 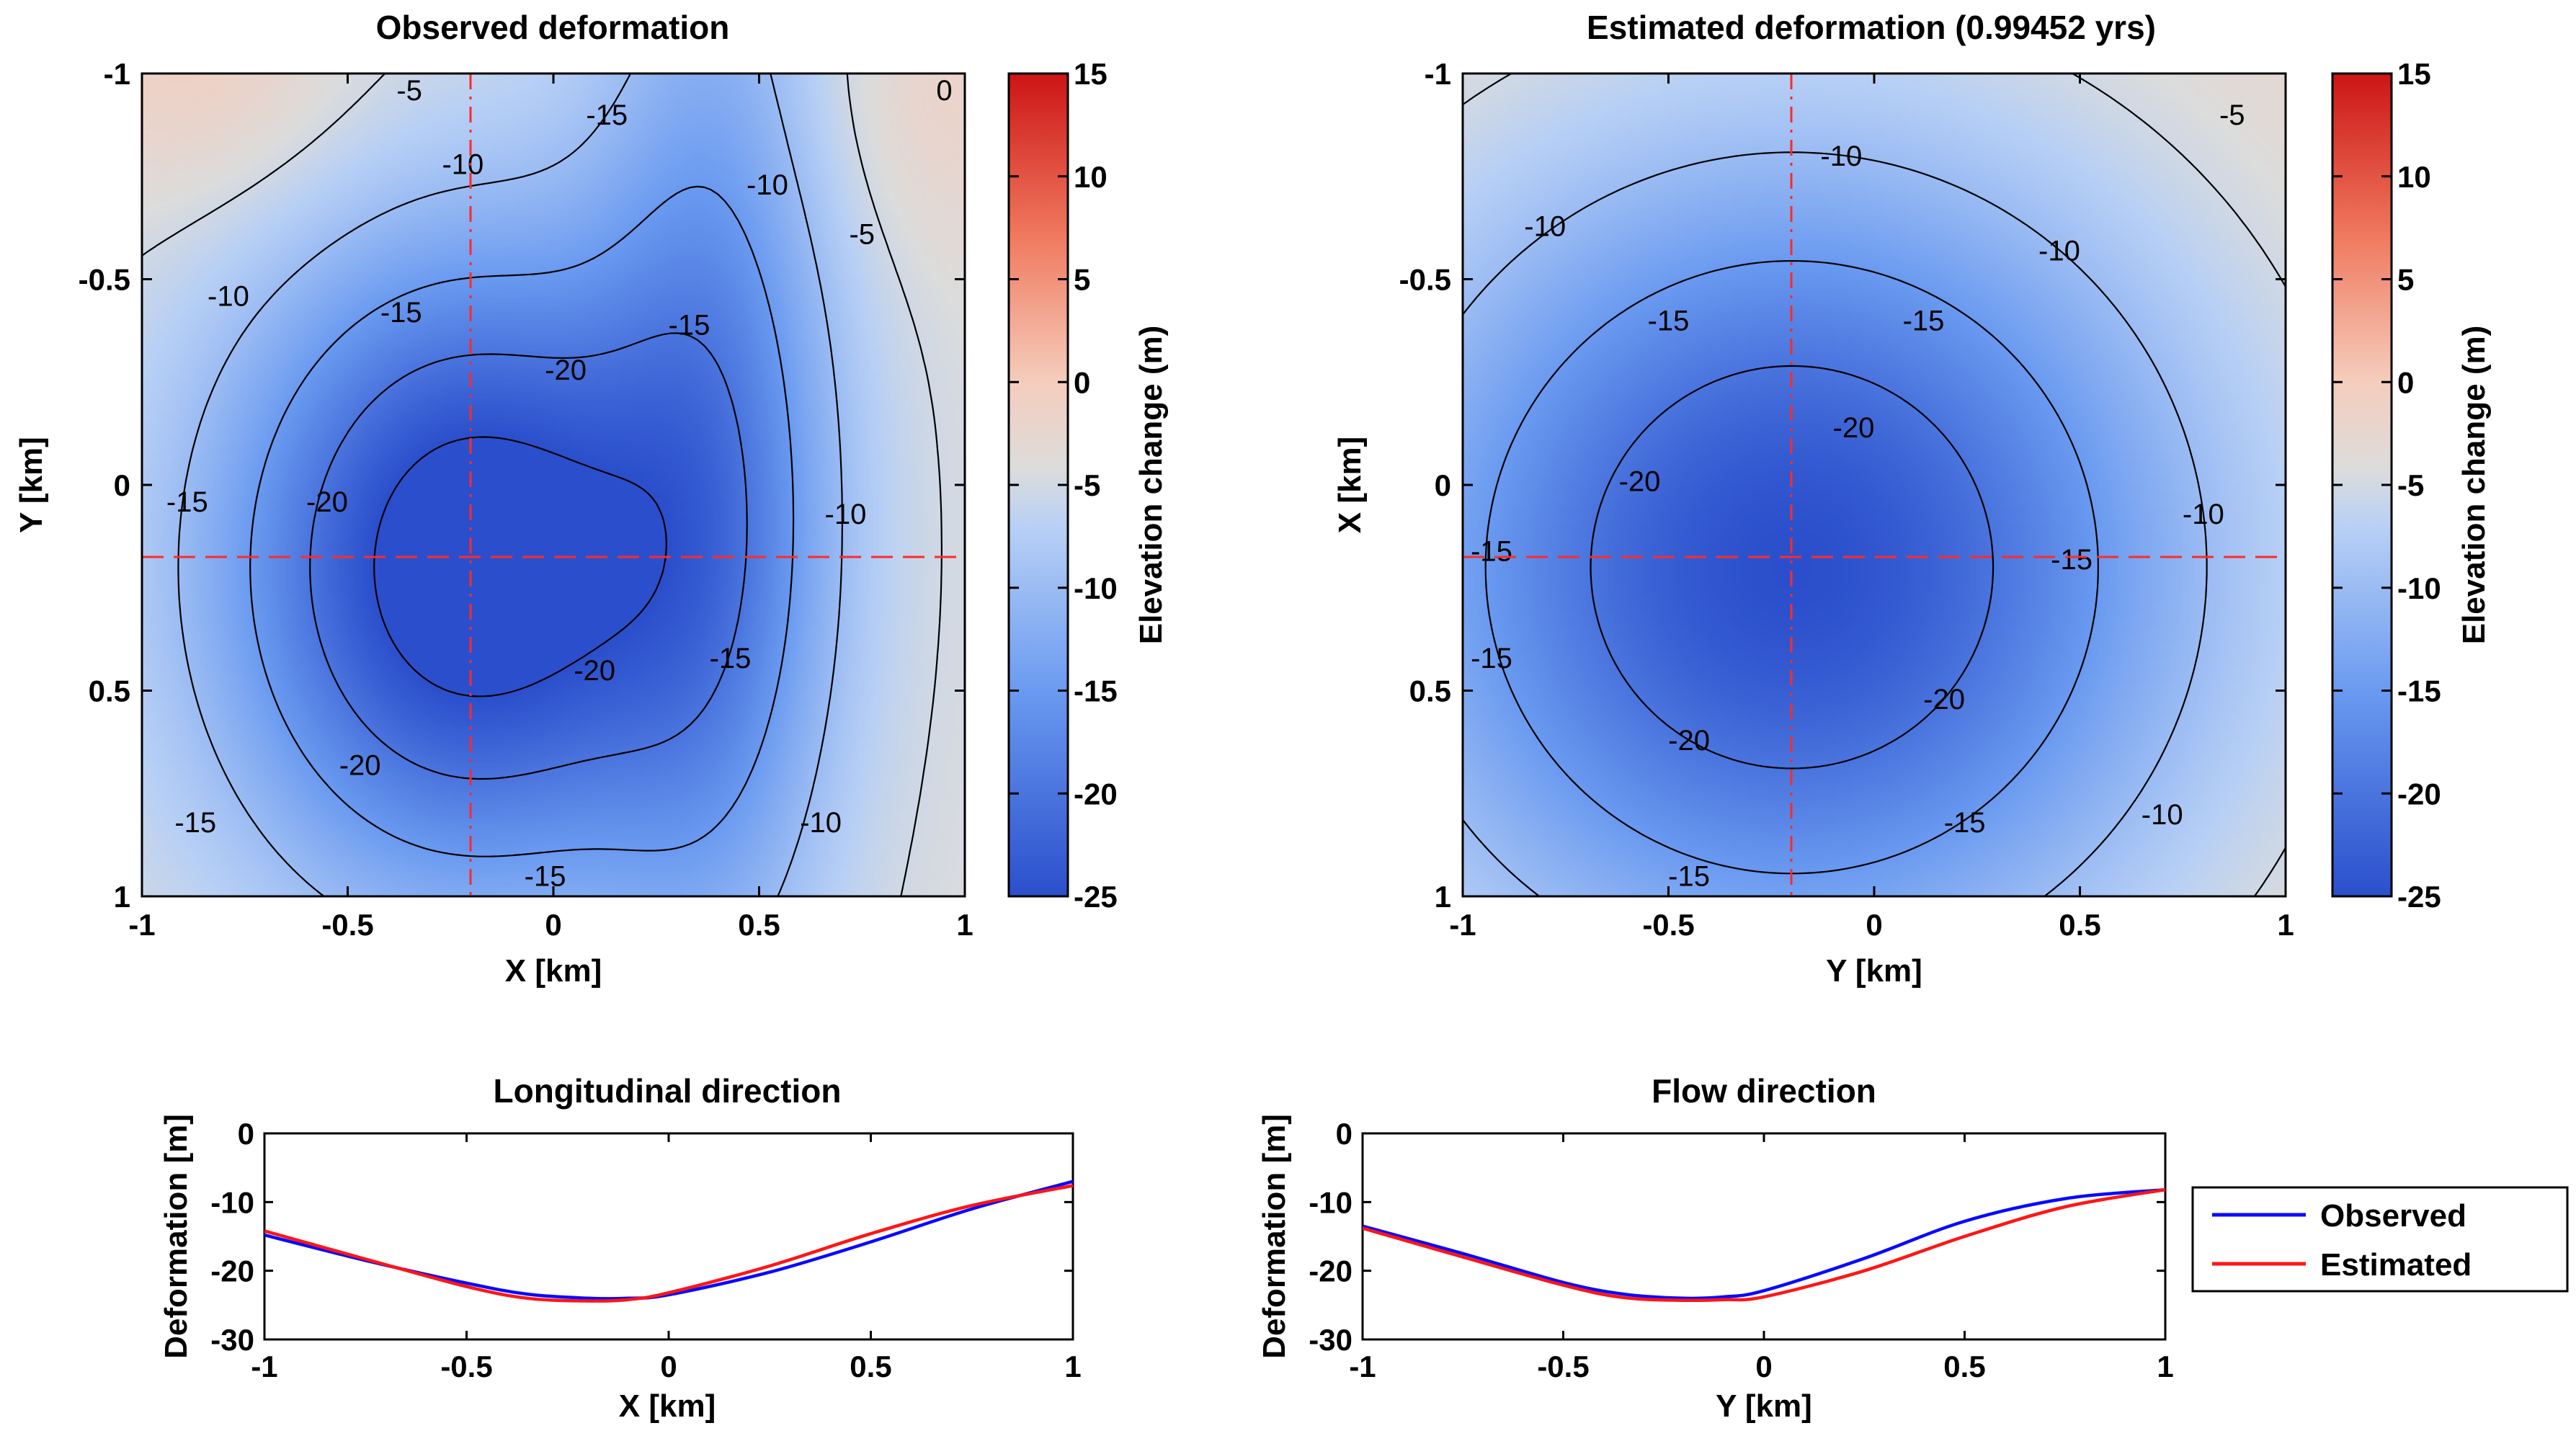 What do you see at coordinates (232, 1340) in the screenshot?
I see `y-tick-label: -30` at bounding box center [232, 1340].